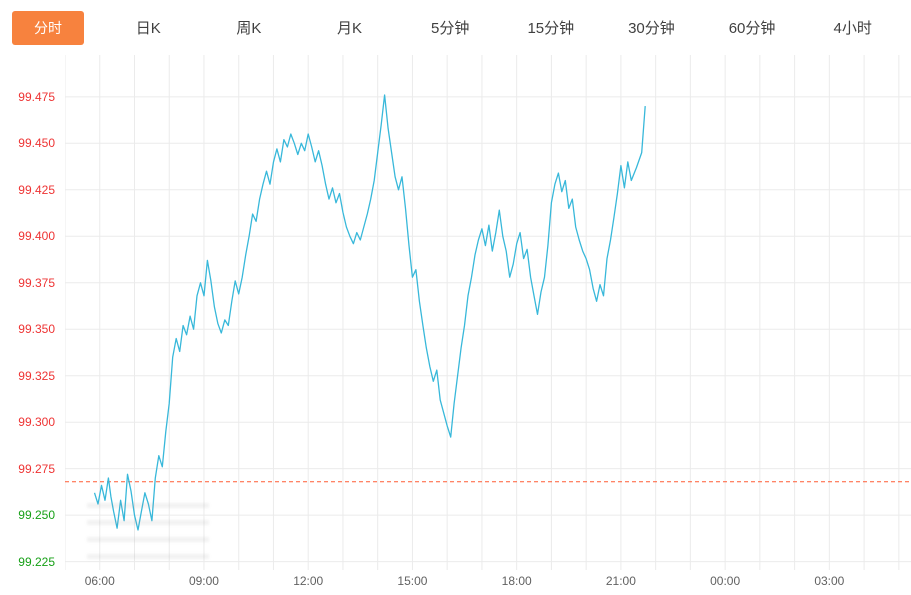 Image resolution: width=911 pixels, height=595 pixels. What do you see at coordinates (36, 468) in the screenshot?
I see `y-tick-label: 99.275` at bounding box center [36, 468].